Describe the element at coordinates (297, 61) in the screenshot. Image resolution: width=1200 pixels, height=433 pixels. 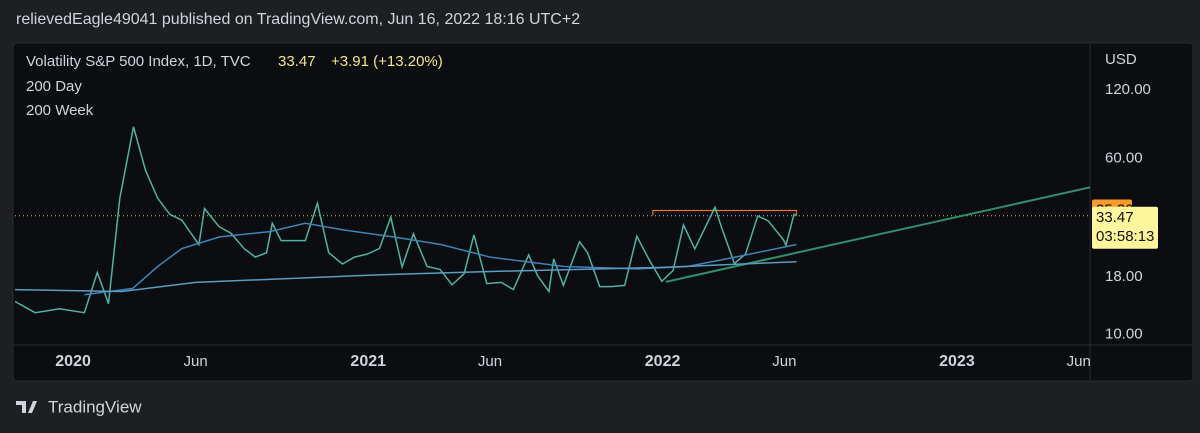
I see `legend-price: 33.47` at that location.